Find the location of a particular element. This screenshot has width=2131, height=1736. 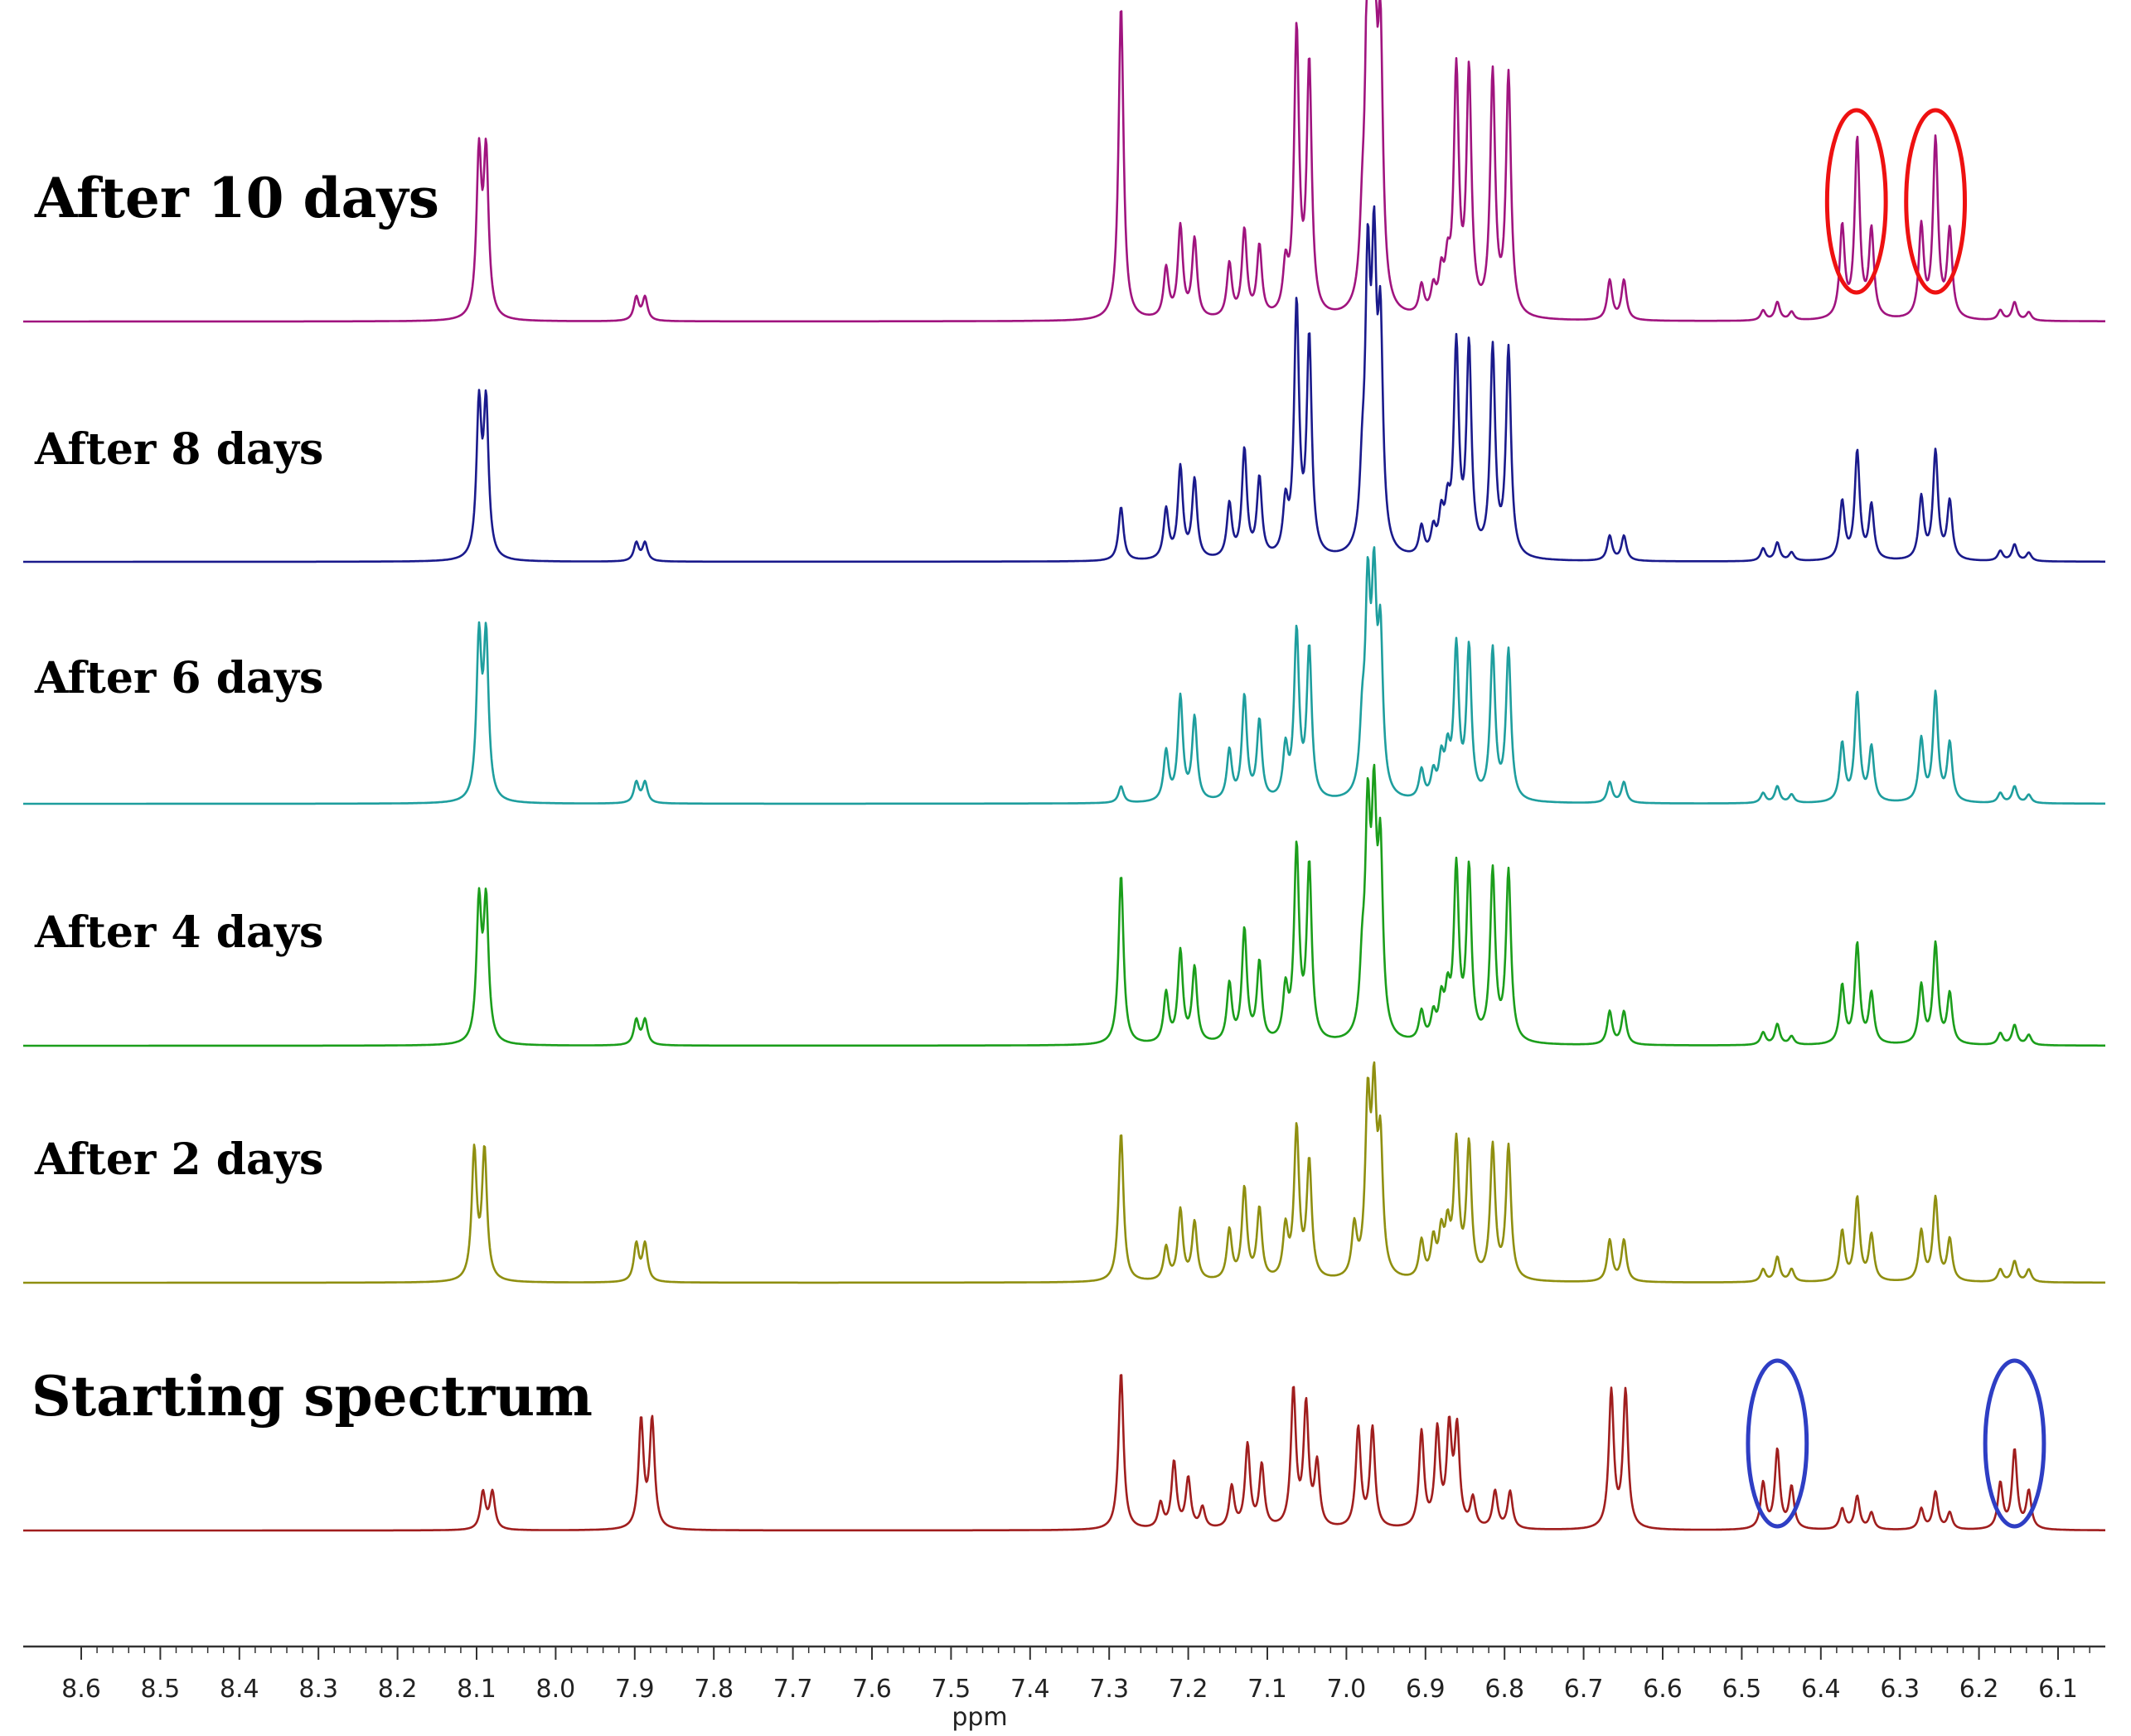

x-axis-tick-label: 7.8 is located at coordinates (714, 1689).